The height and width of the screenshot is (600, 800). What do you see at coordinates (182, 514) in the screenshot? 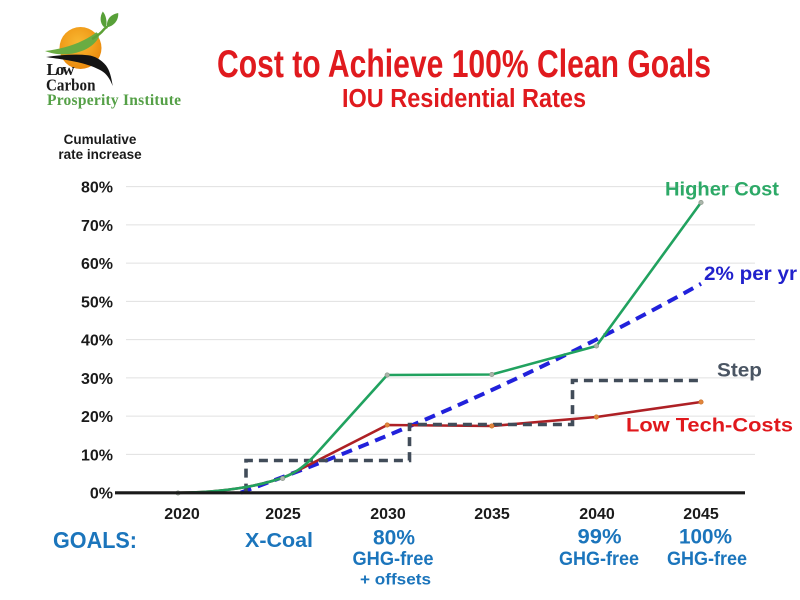
I see `svg-text: 2020` at bounding box center [182, 514].